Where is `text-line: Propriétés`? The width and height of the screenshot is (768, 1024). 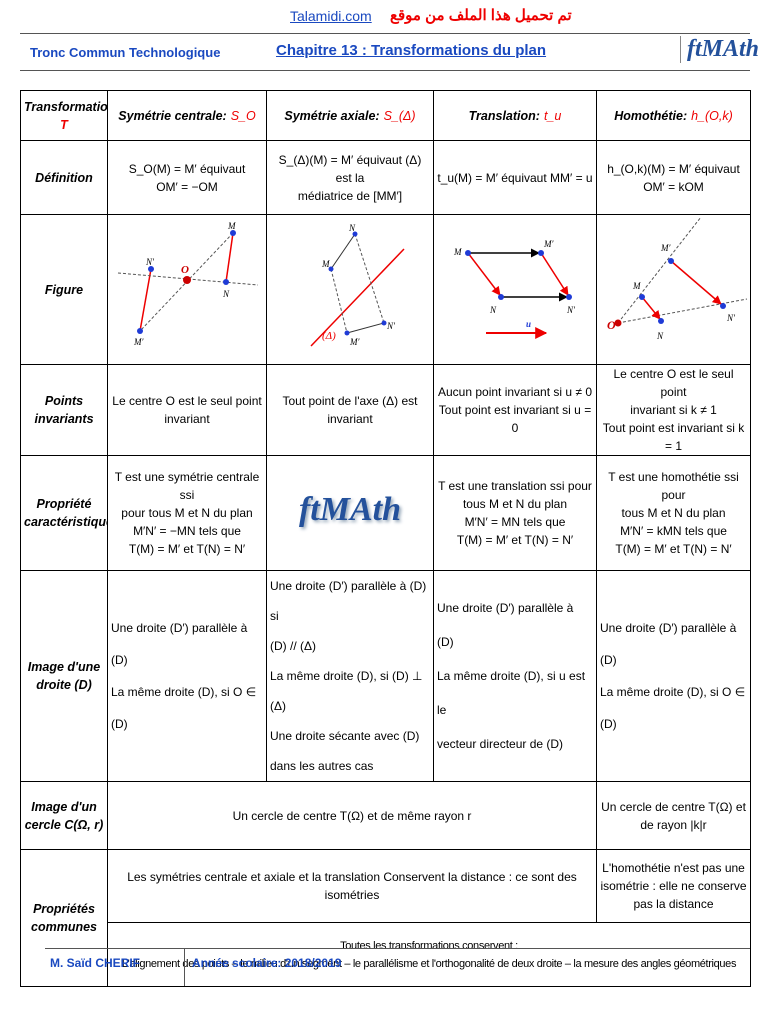
text-line: Propriétés is located at coordinates (64, 909).